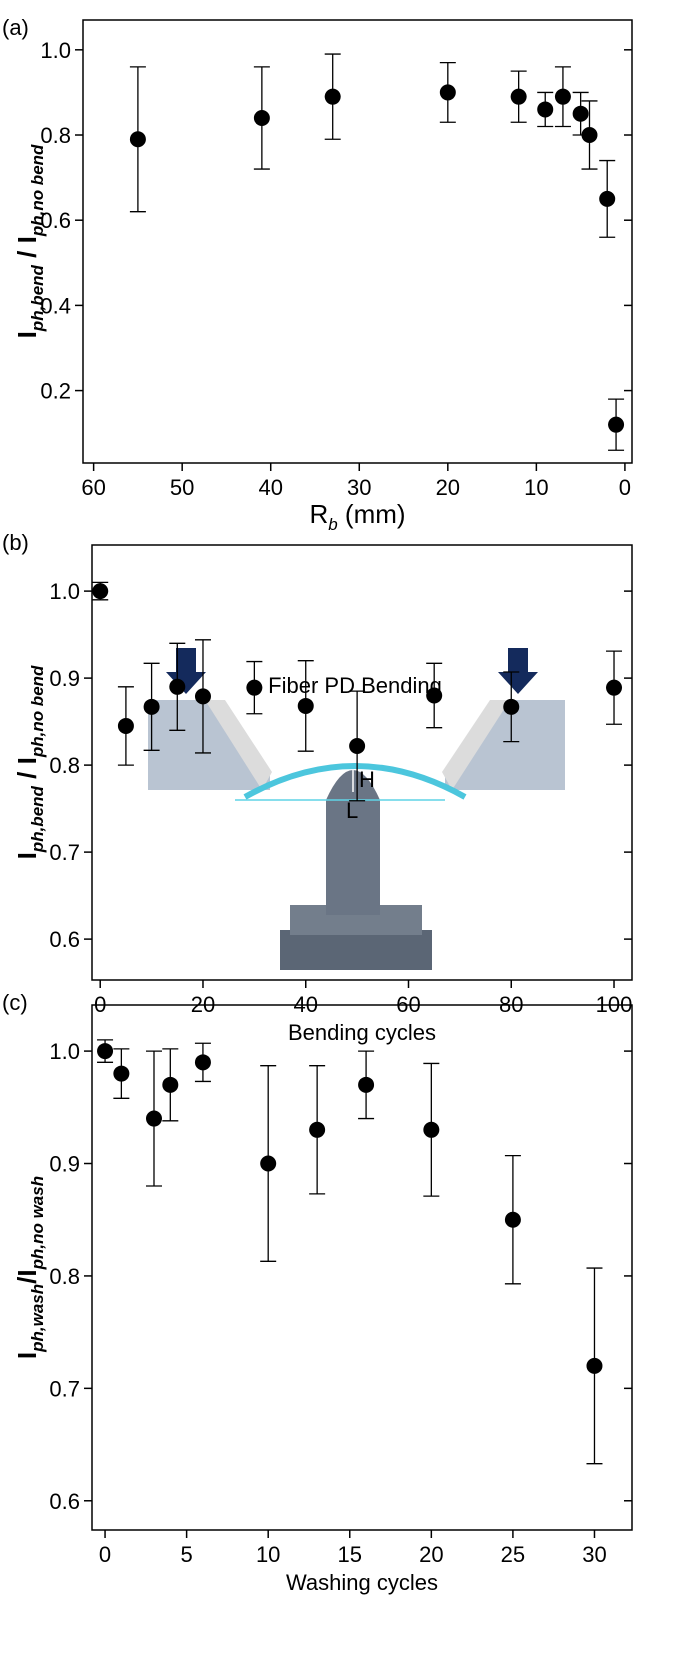 The width and height of the screenshot is (678, 1679). Describe the element at coordinates (186, 1554) in the screenshot. I see `x-tick-label: 5` at that location.